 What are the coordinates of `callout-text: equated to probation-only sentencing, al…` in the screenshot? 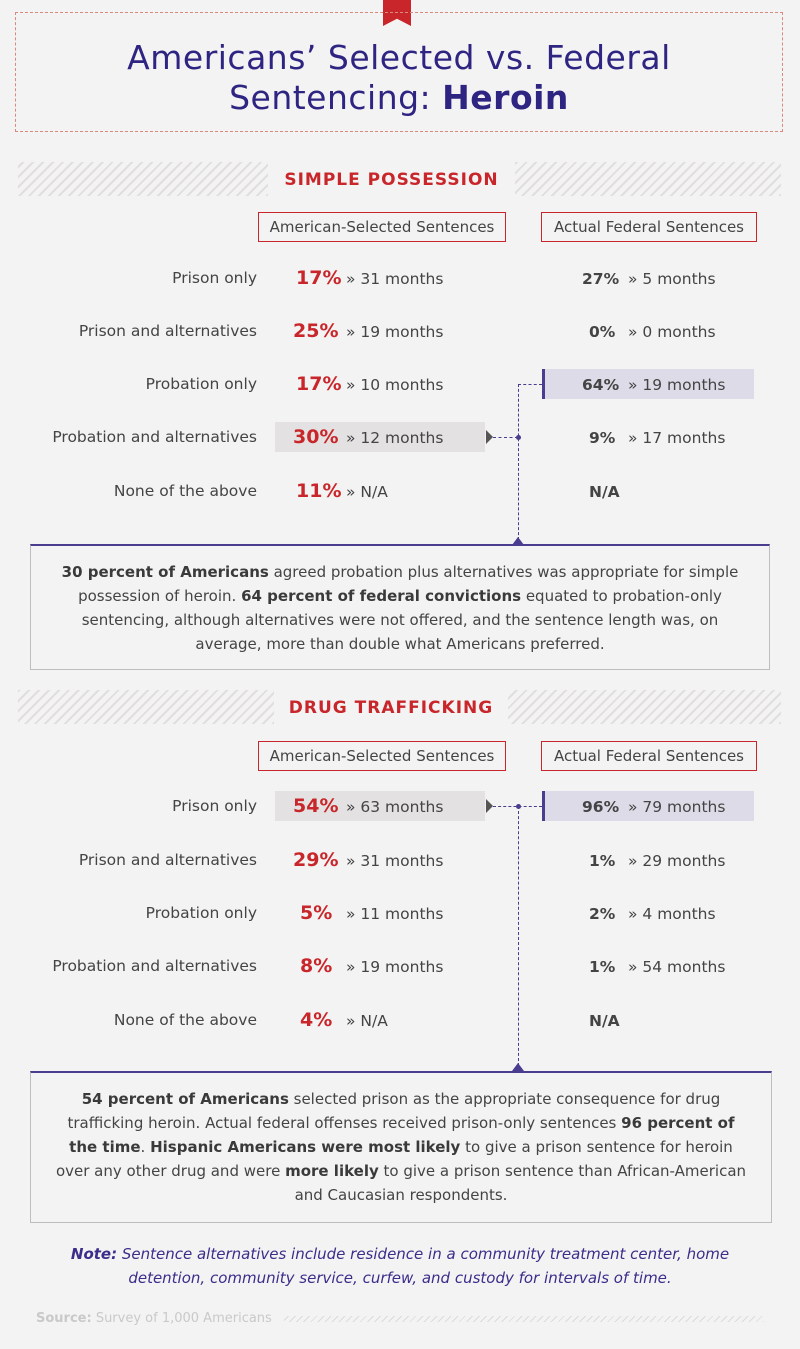 It's located at (401, 620).